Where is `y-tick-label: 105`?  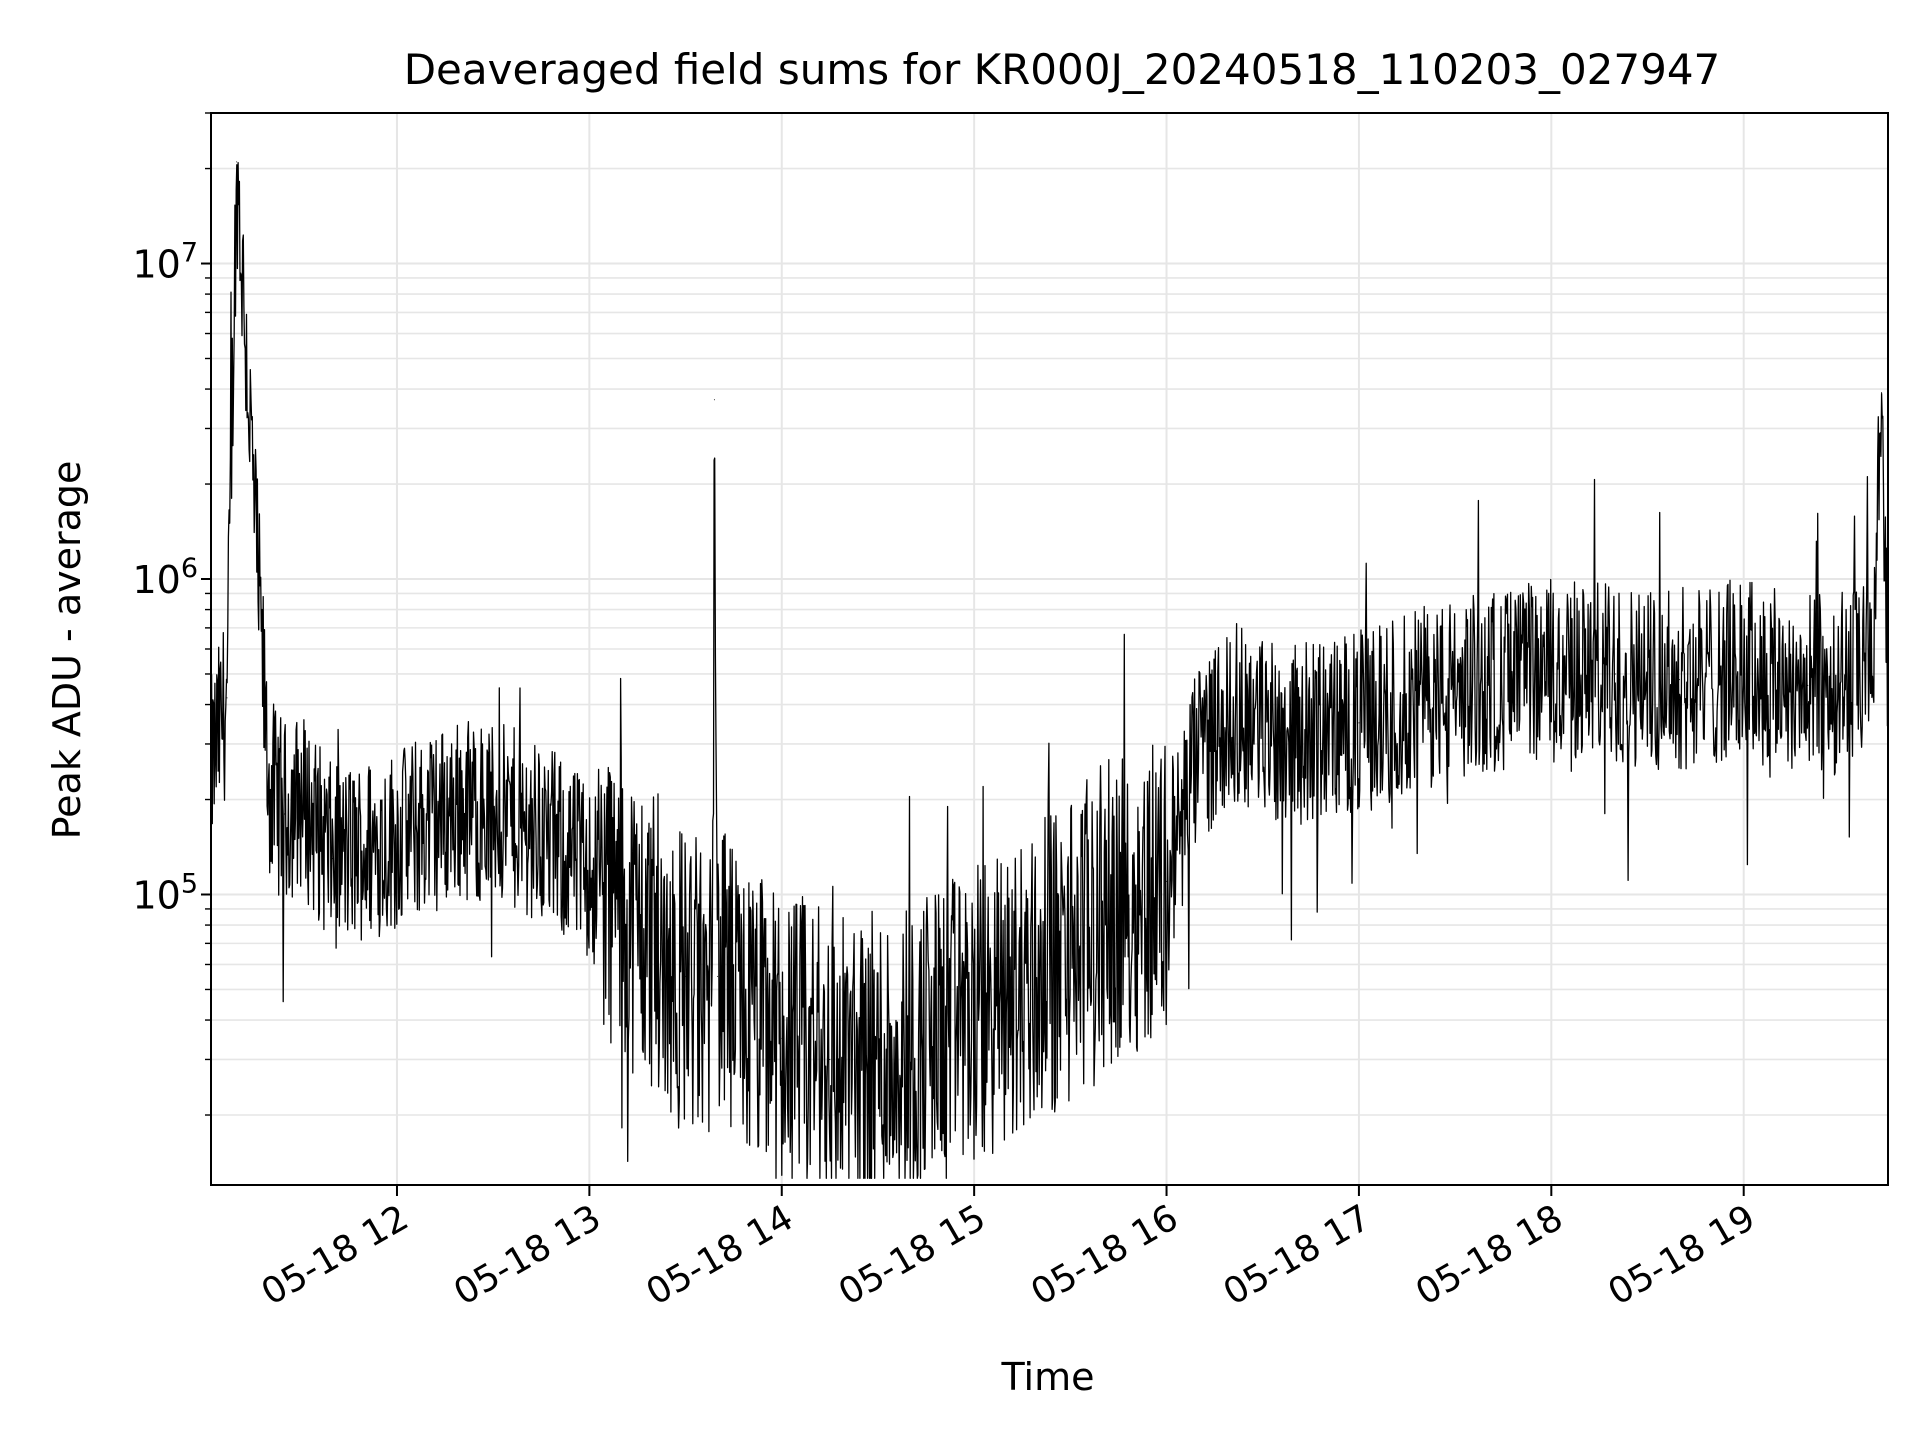
y-tick-label: 105 is located at coordinates (165, 892).